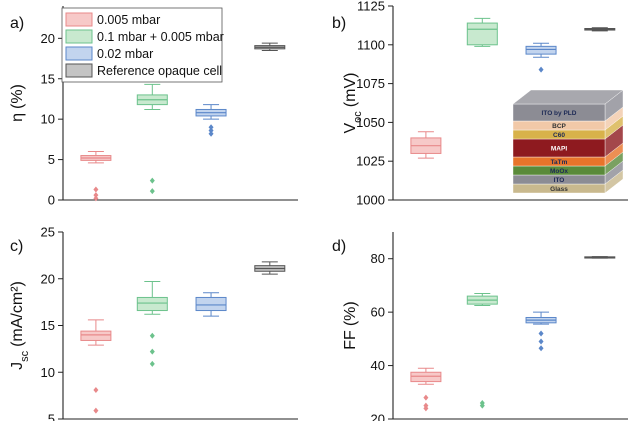 This screenshot has width=630, height=421. I want to click on legend-entry: Reference opaque cell, so click(159, 71).